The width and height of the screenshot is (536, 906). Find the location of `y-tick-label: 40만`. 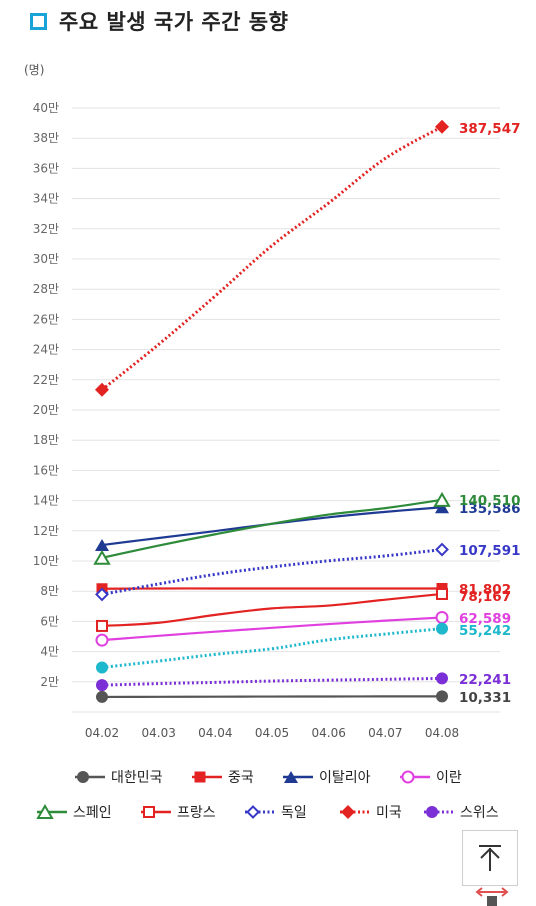

y-tick-label: 40만 is located at coordinates (46, 108).